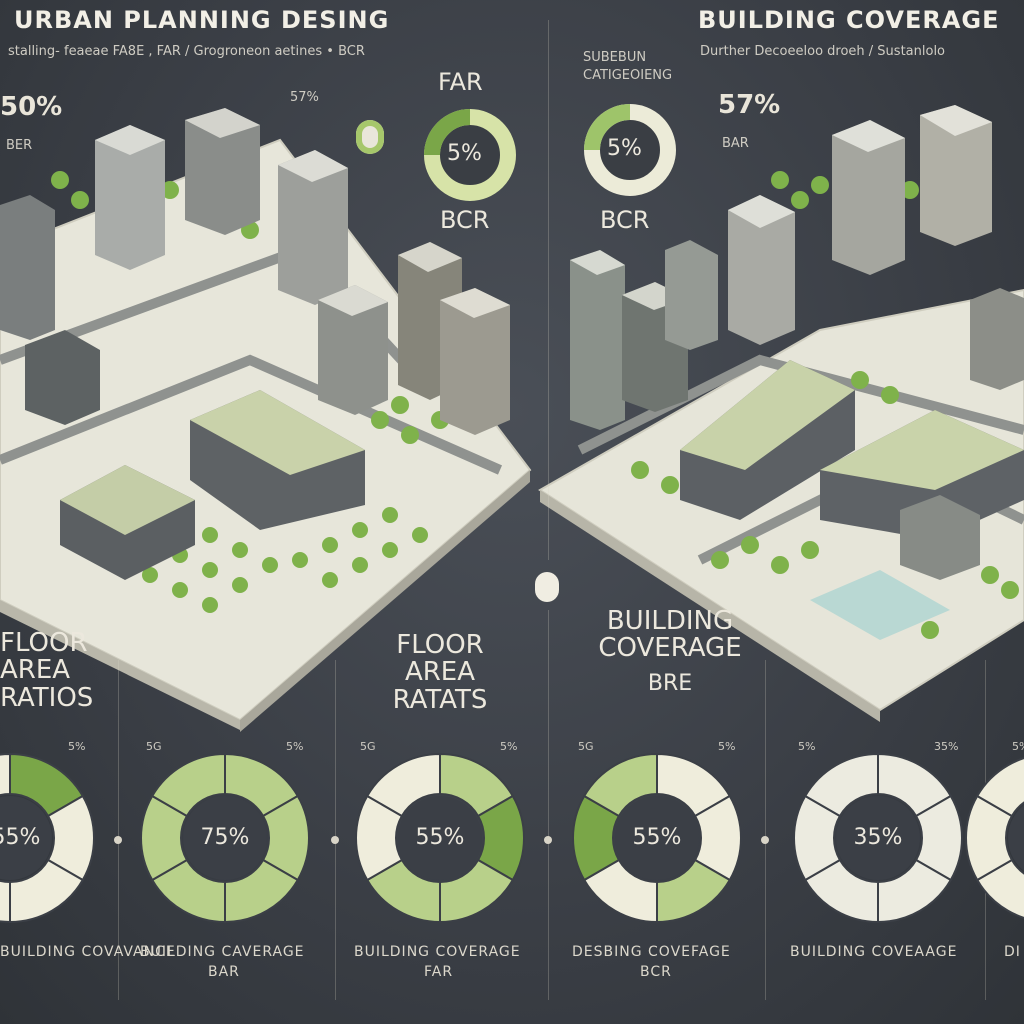 This screenshot has width=1024, height=1024. What do you see at coordinates (20, 837) in the screenshot?
I see `donut-1-center: 55%` at bounding box center [20, 837].